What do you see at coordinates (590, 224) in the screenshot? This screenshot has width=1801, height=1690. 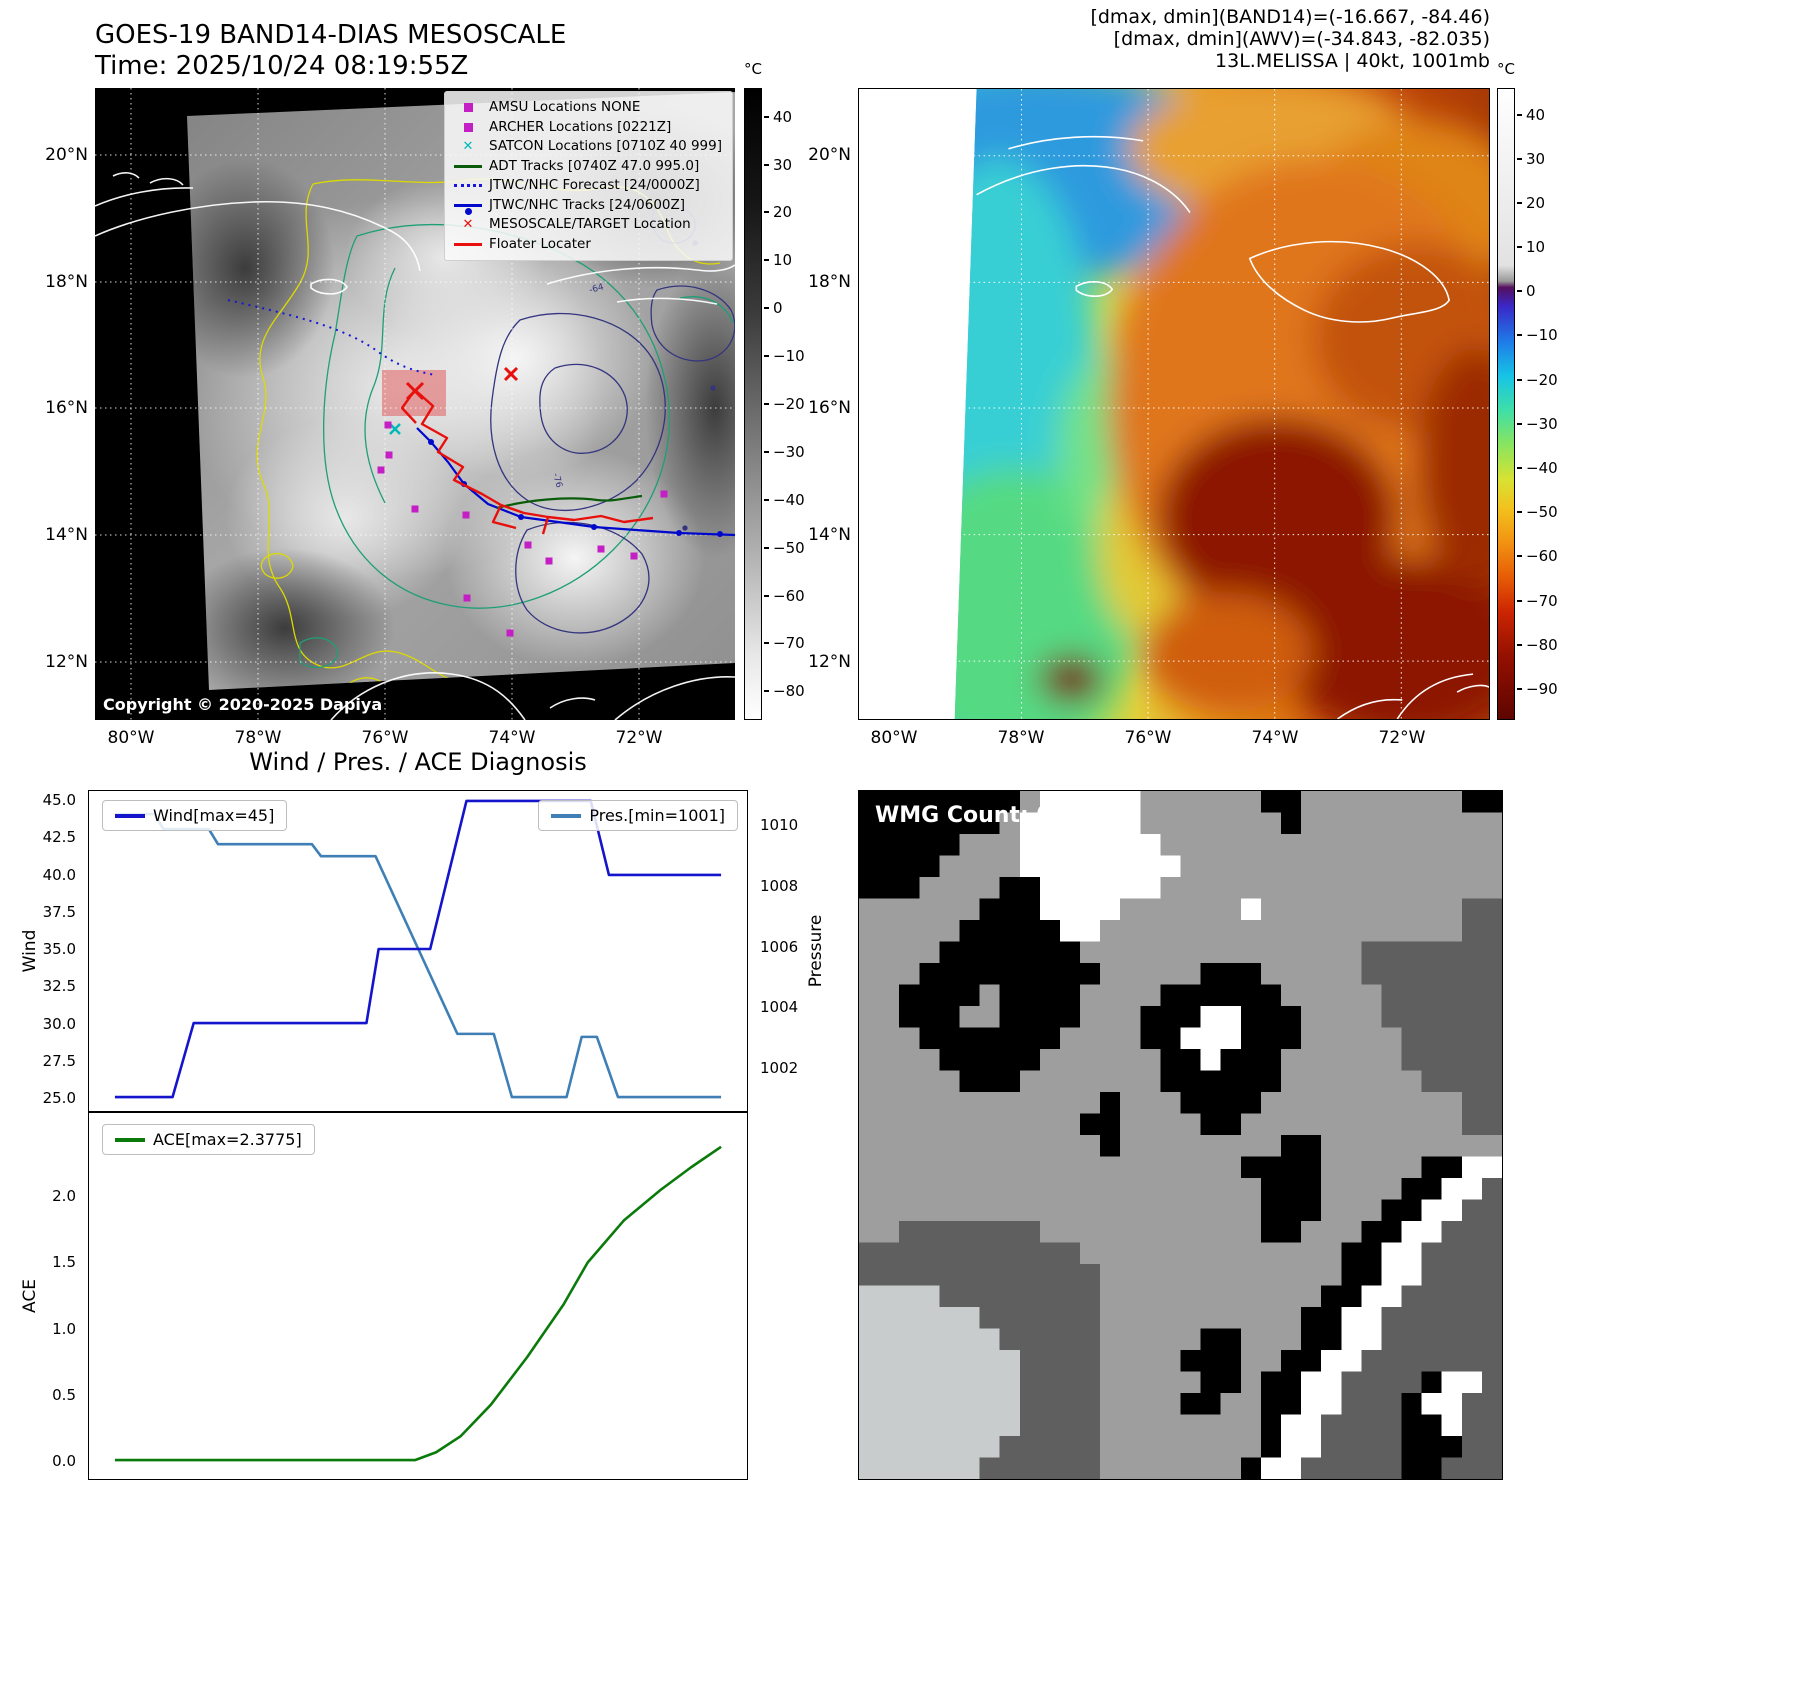 I see `legend-item-label: MESOSCALE/TARGET Location` at bounding box center [590, 224].